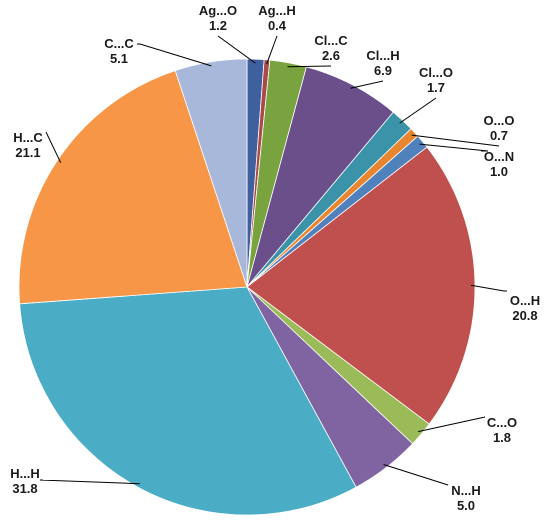  What do you see at coordinates (367, 84) in the screenshot?
I see `leader-line-cl-h` at bounding box center [367, 84].